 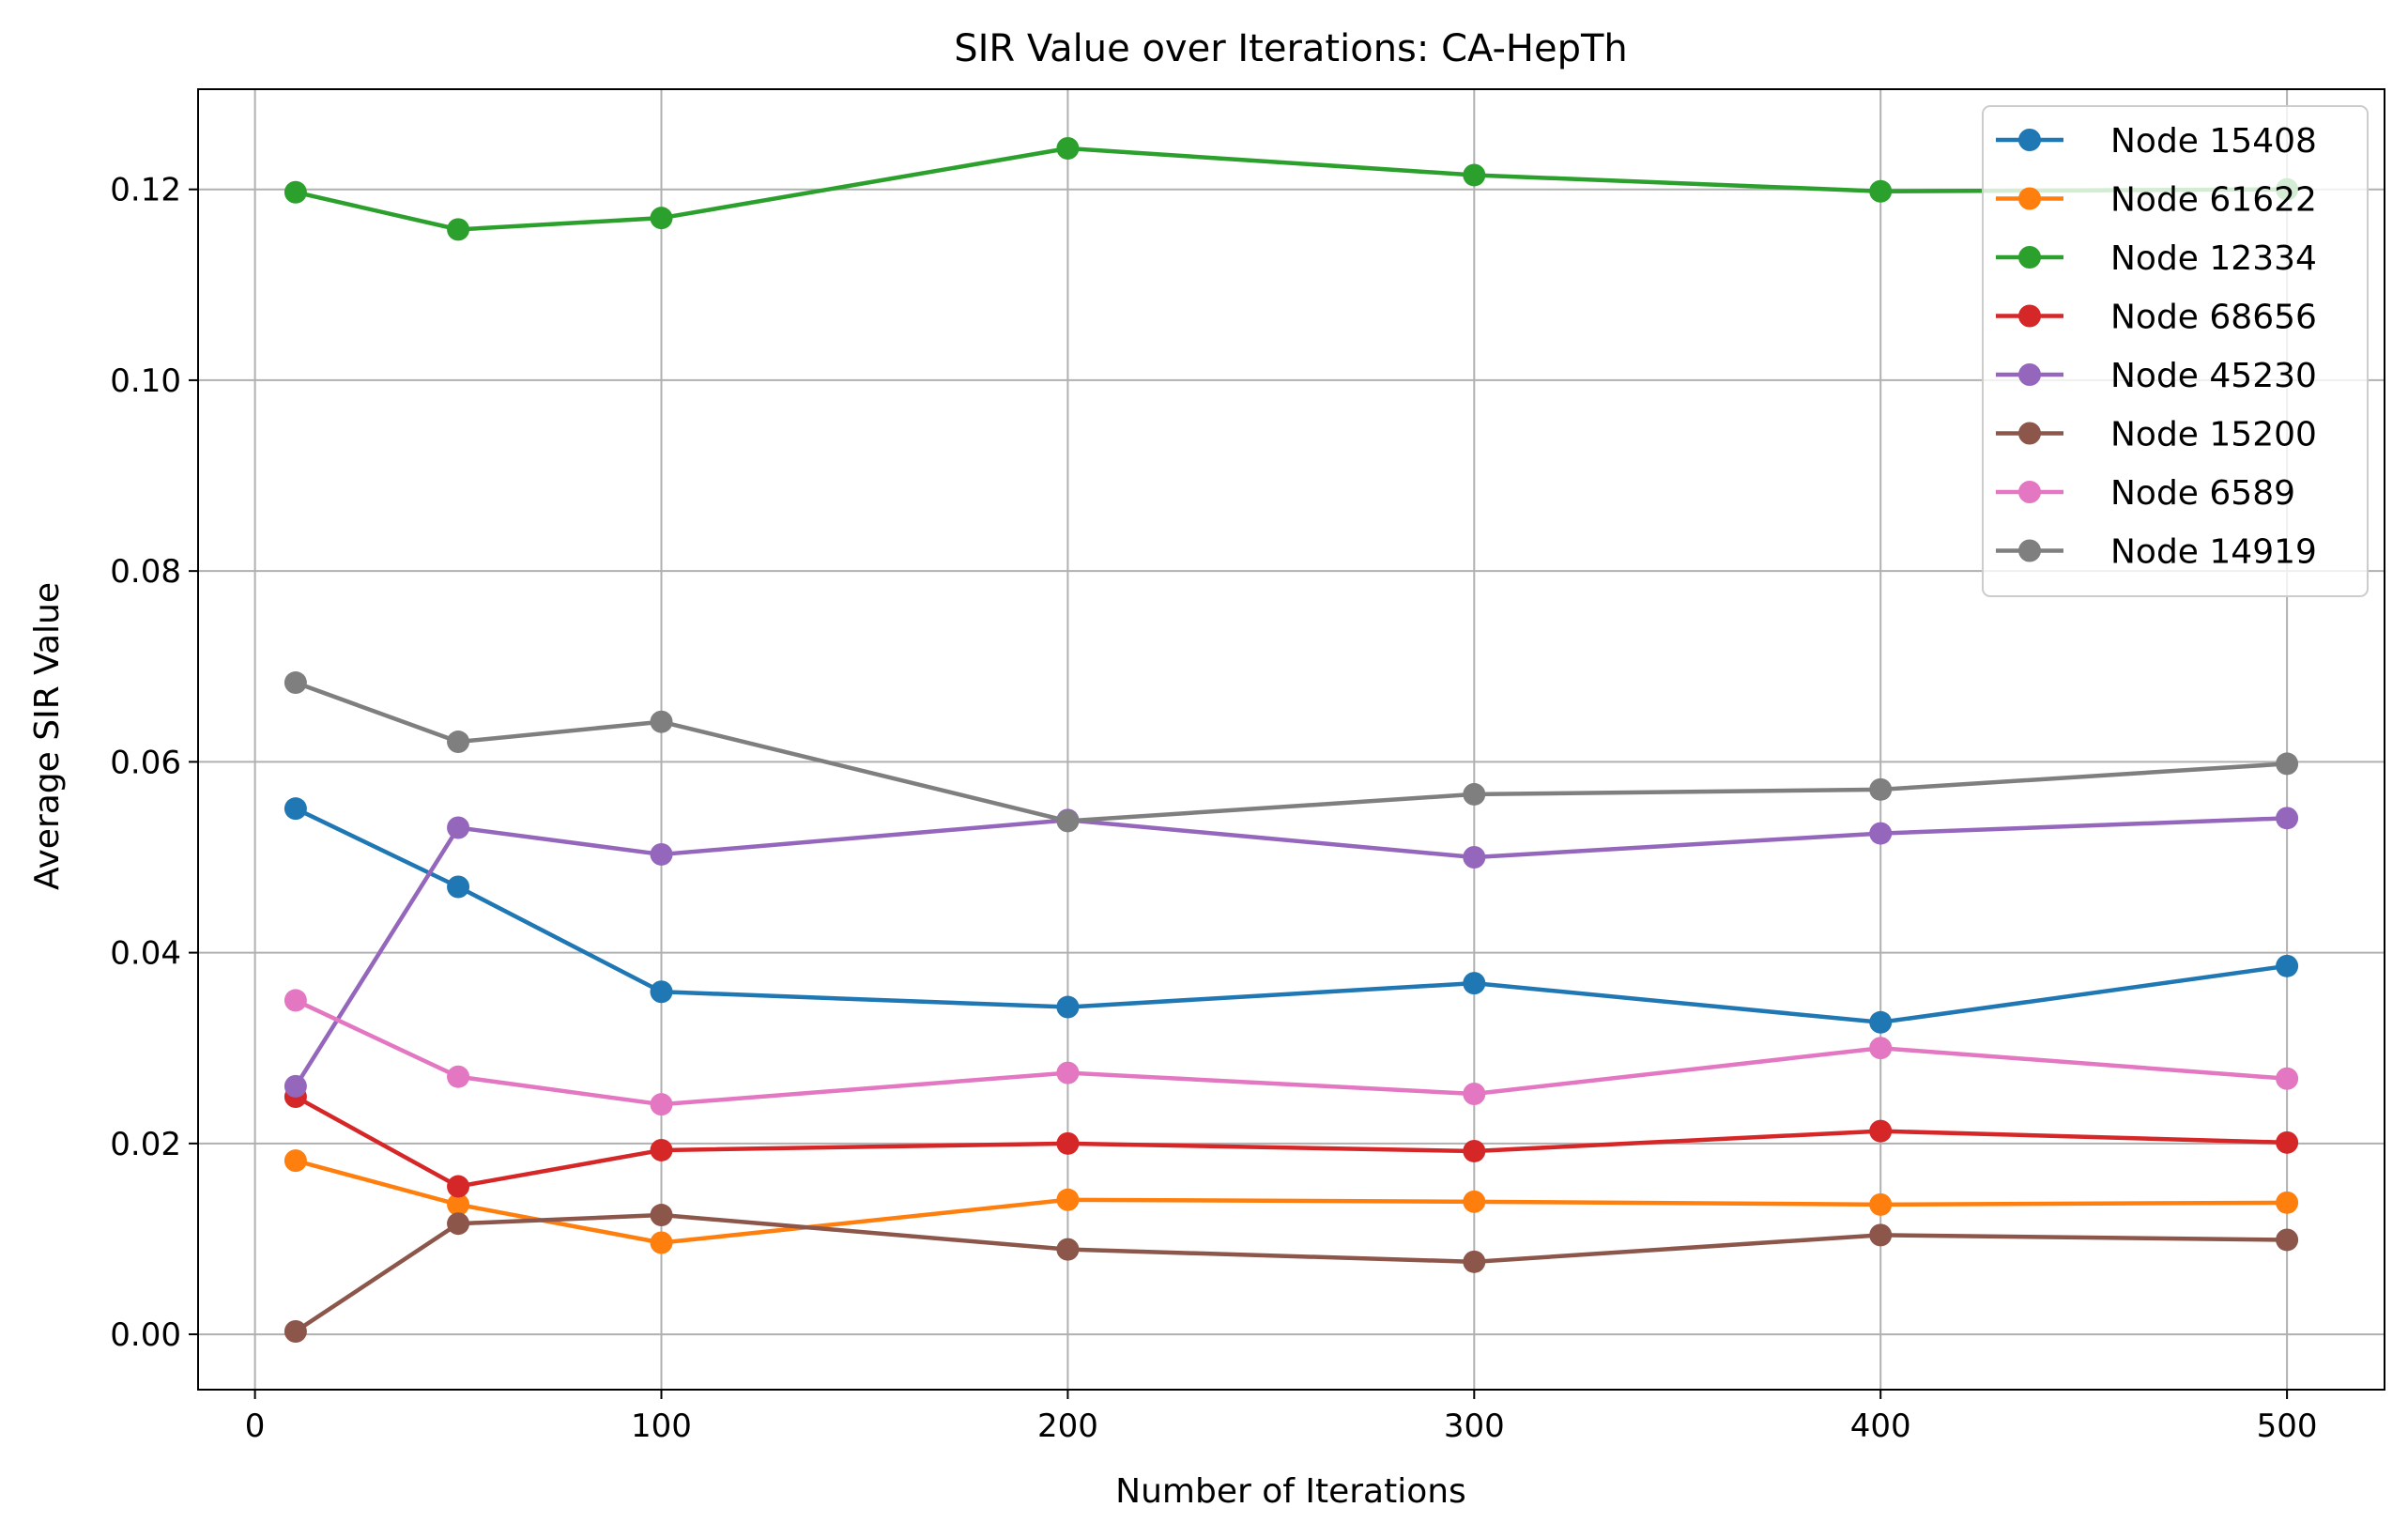 What do you see at coordinates (2213, 318) in the screenshot?
I see `legend-label: Node 68656` at bounding box center [2213, 318].